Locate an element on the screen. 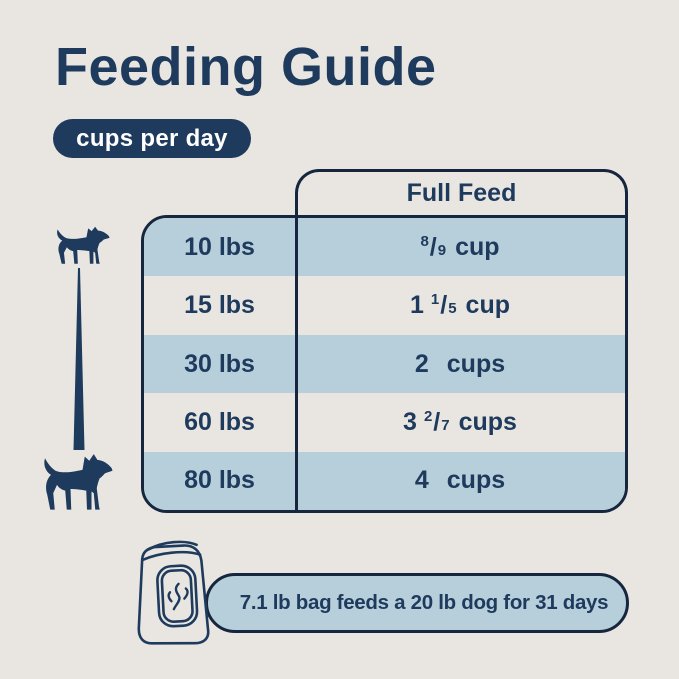 This screenshot has height=679, width=679. feed-amount: 1 1/5 cup is located at coordinates (460, 305).